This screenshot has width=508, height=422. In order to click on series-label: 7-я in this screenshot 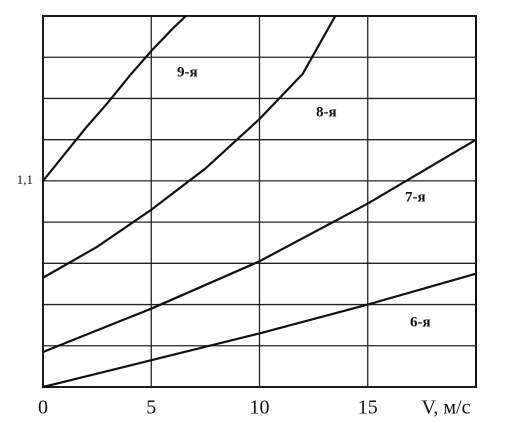, I will do `click(415, 197)`.